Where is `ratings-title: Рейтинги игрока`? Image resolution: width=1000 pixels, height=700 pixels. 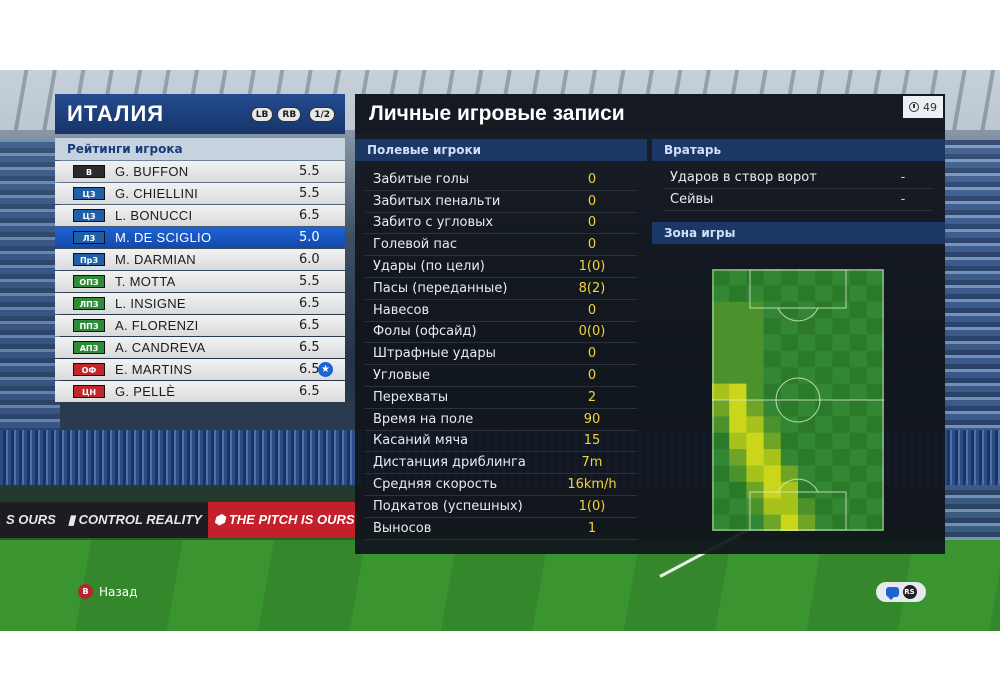
ratings-title: Рейтинги игрока is located at coordinates (200, 149).